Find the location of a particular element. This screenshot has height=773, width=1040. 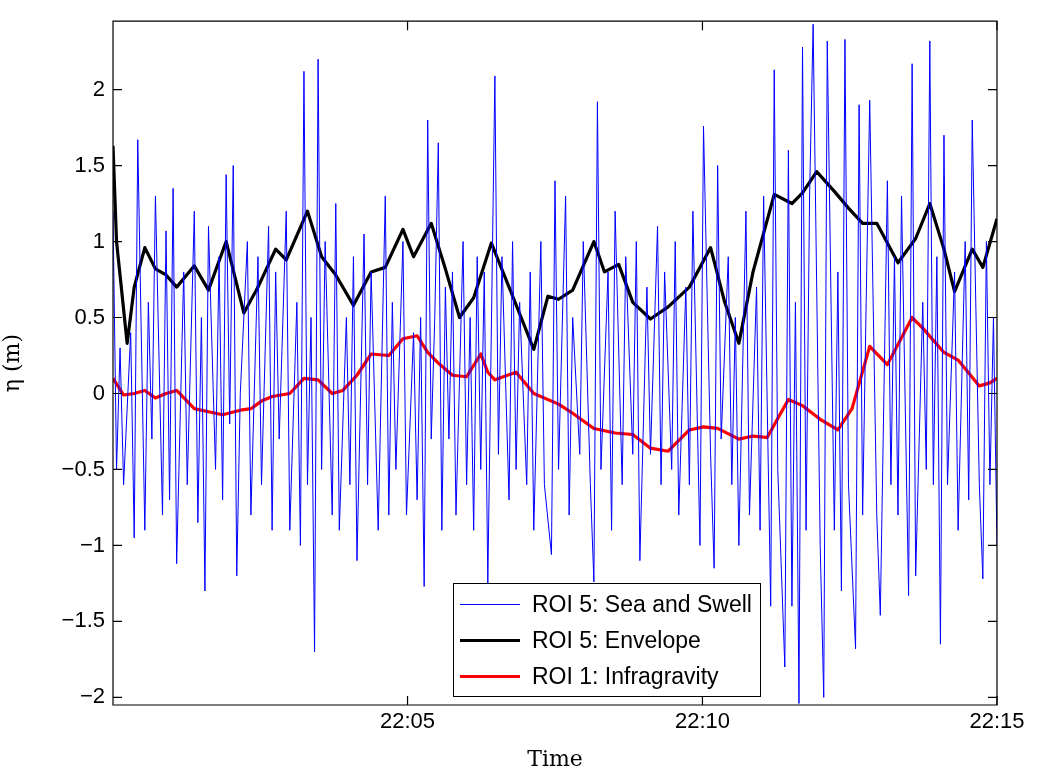

y-tick-label: 1 is located at coordinates (98, 240).